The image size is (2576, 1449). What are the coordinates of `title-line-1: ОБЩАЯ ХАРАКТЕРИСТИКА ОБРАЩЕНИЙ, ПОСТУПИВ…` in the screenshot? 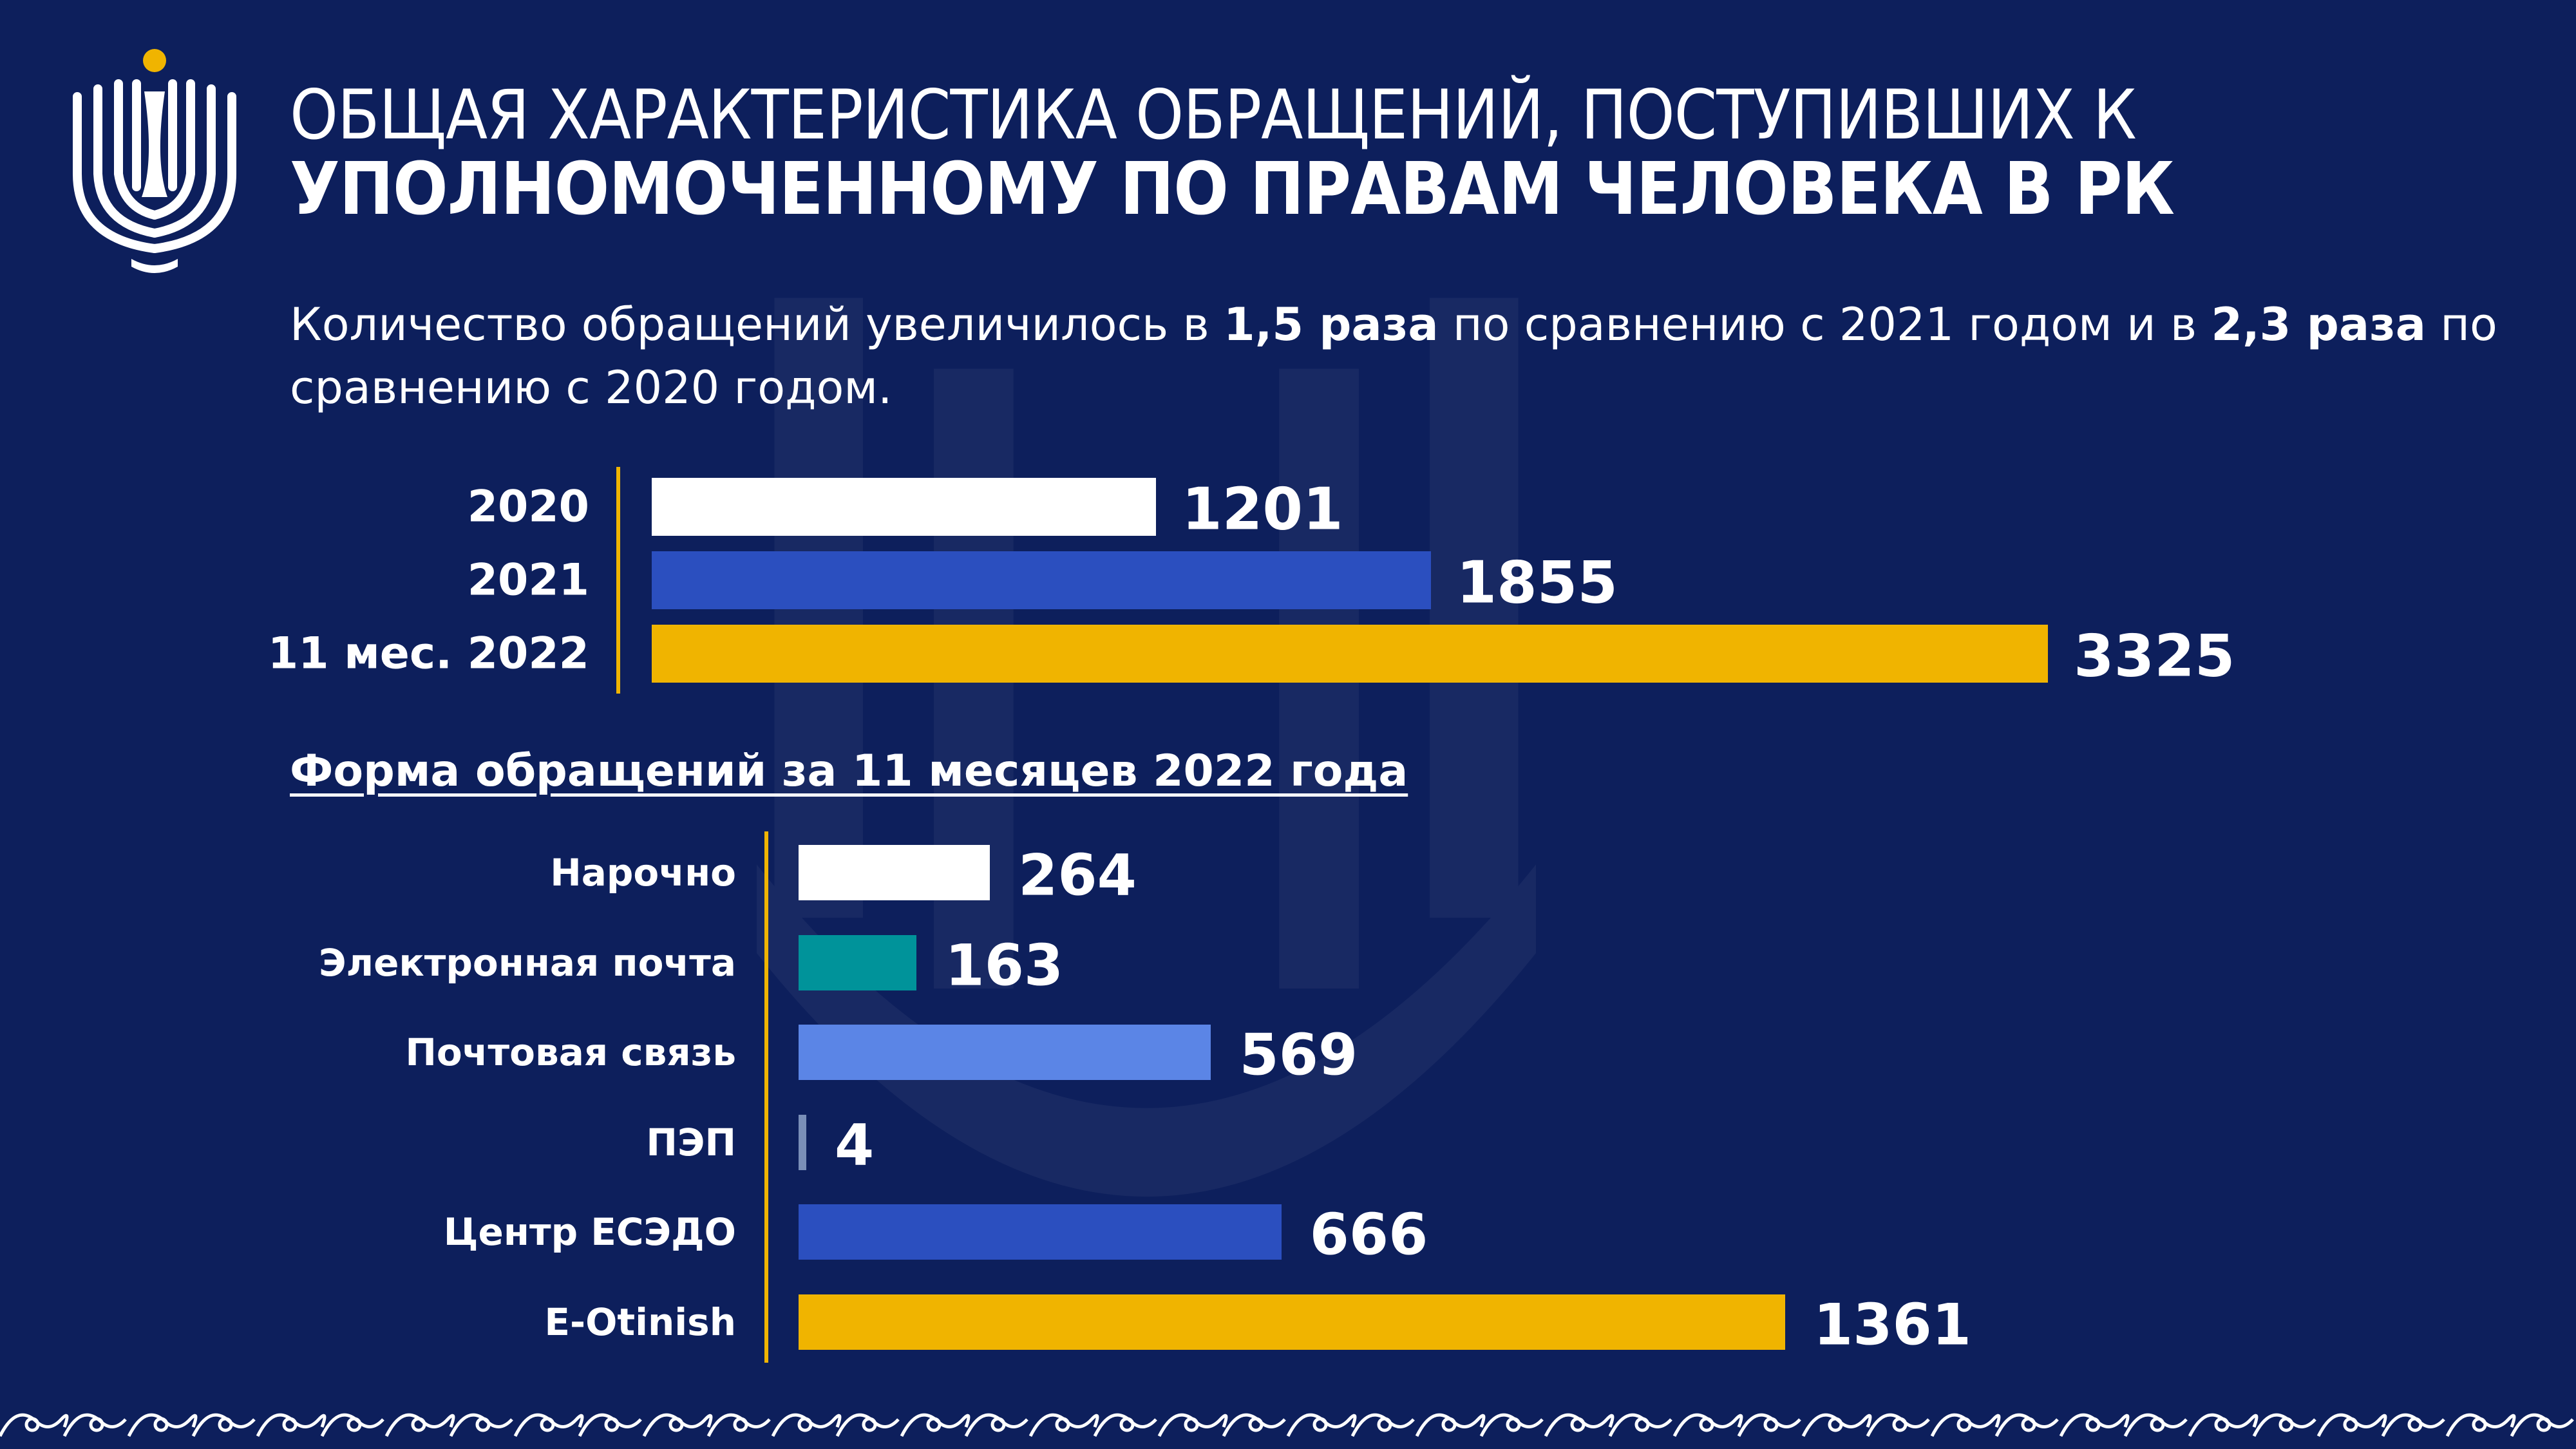 It's located at (1213, 115).